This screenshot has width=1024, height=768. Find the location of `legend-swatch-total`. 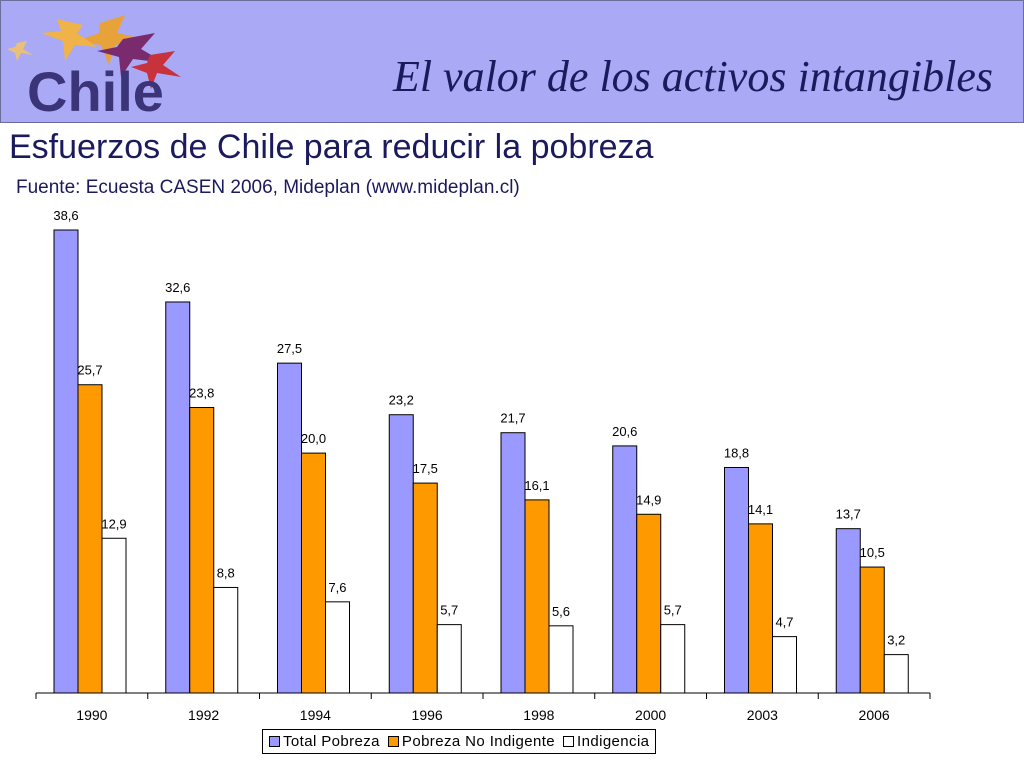

legend-swatch-total is located at coordinates (274, 741).